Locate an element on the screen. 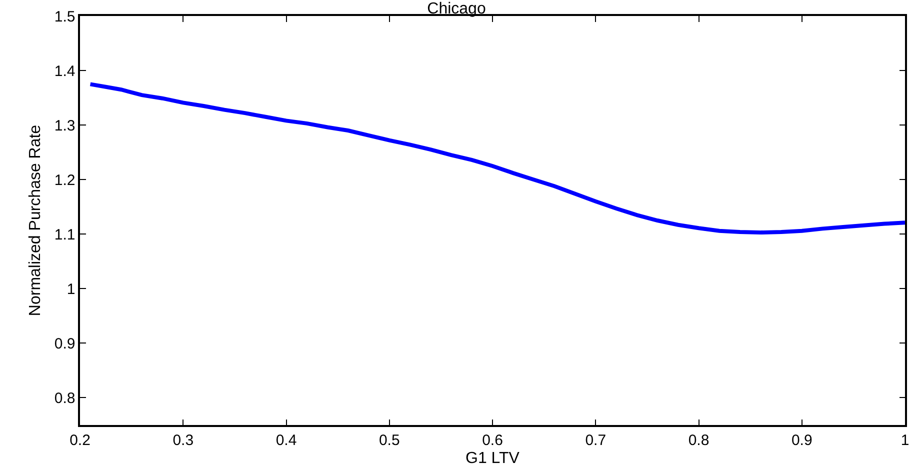 The image size is (913, 473). y-tick-label: 1.2 is located at coordinates (65, 180).